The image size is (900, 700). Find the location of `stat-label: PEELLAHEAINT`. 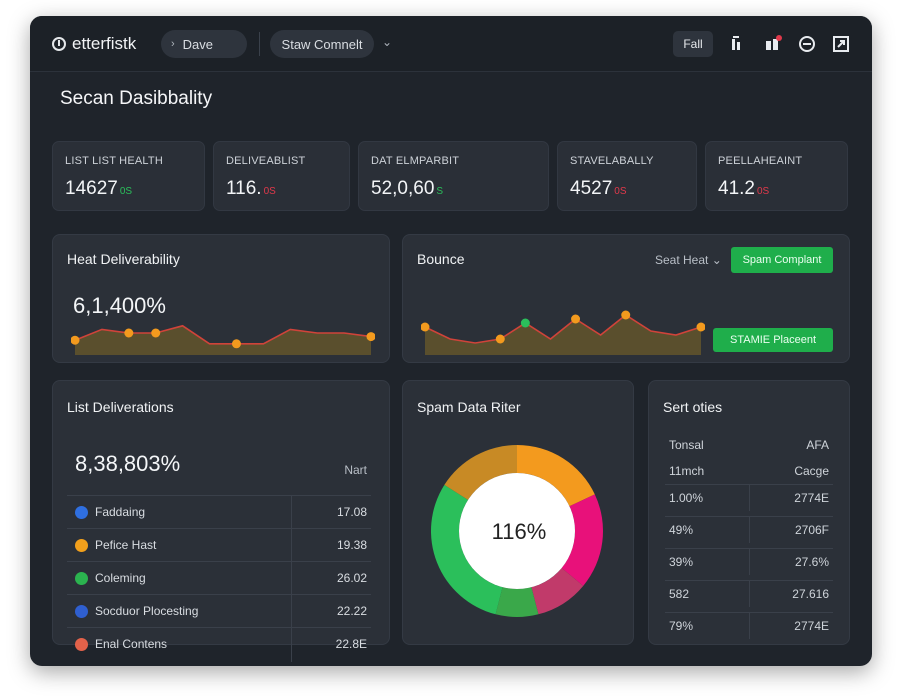

stat-label: PEELLAHEAINT is located at coordinates (760, 161).